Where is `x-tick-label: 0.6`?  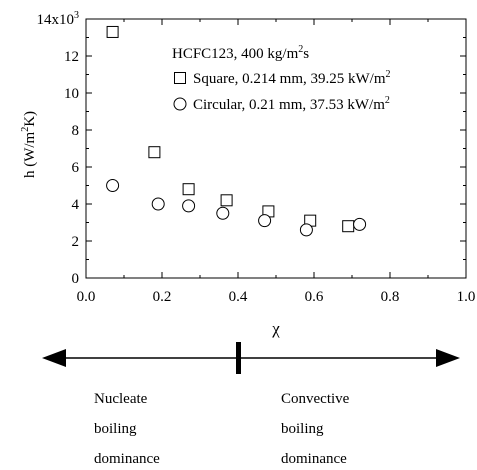
x-tick-label: 0.6 is located at coordinates (314, 297).